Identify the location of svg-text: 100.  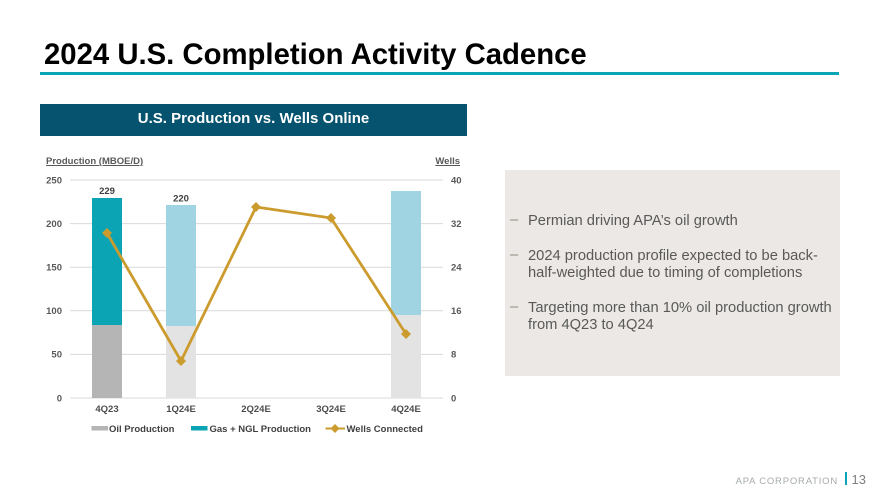
(54, 311).